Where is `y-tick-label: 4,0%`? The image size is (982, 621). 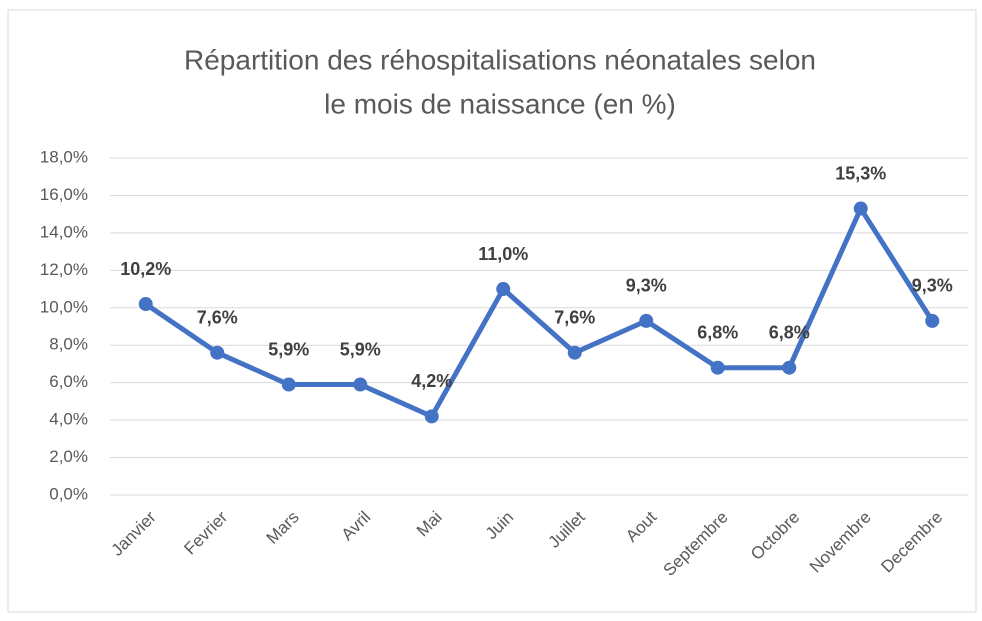
y-tick-label: 4,0% is located at coordinates (68, 419).